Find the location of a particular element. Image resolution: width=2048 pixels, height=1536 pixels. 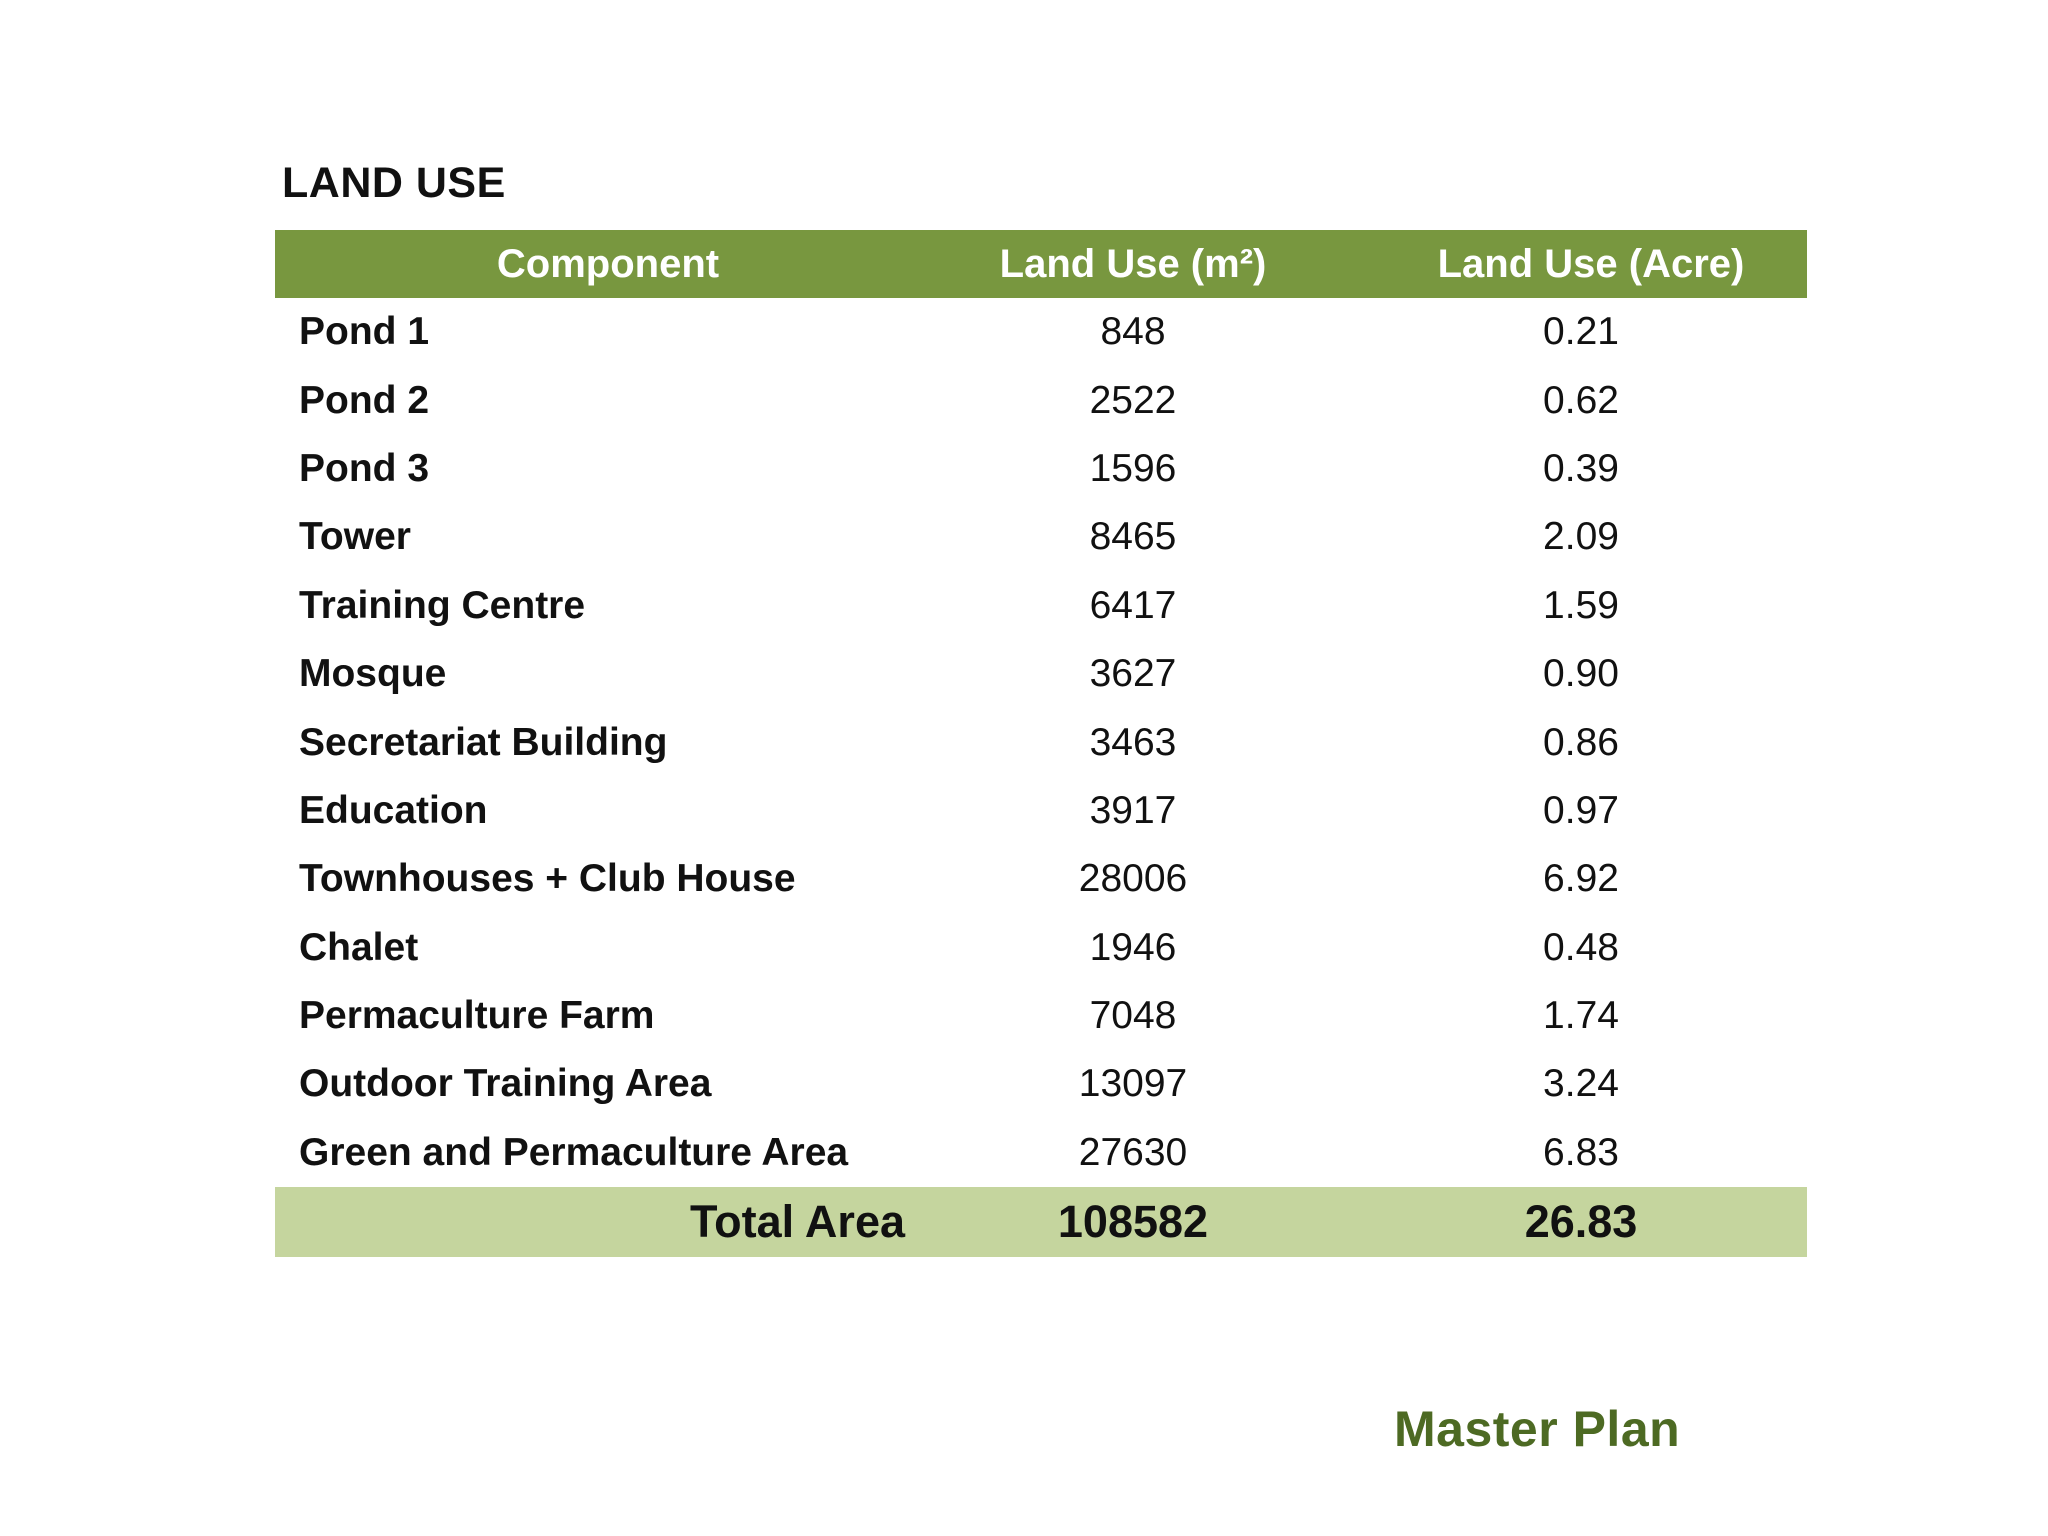

total-area-m2: 108582 is located at coordinates (1133, 1222).